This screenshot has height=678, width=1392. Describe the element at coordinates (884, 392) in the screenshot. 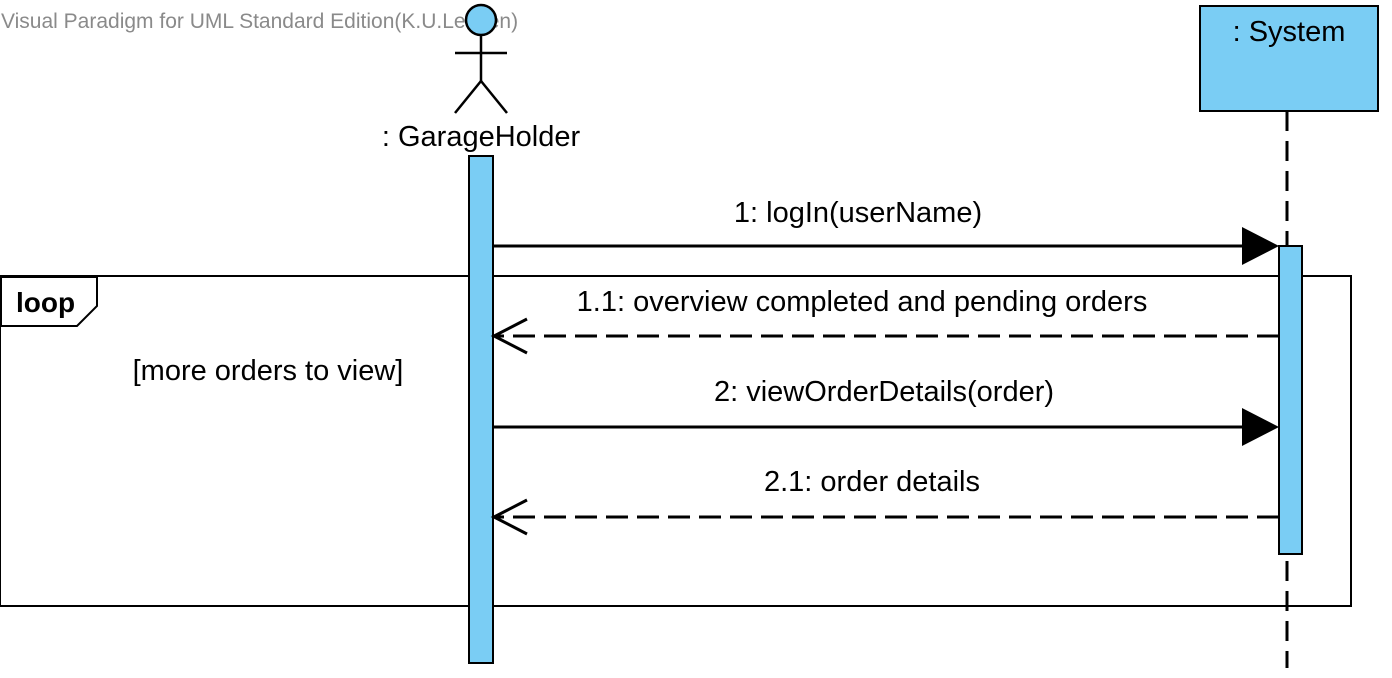

I see `message-2-label: 2: viewOrderDetails(order)` at that location.